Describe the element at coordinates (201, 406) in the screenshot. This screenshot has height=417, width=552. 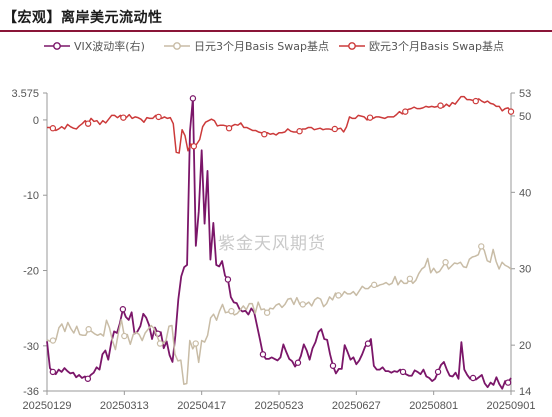
I see `x-tick-label: 20250417` at that location.